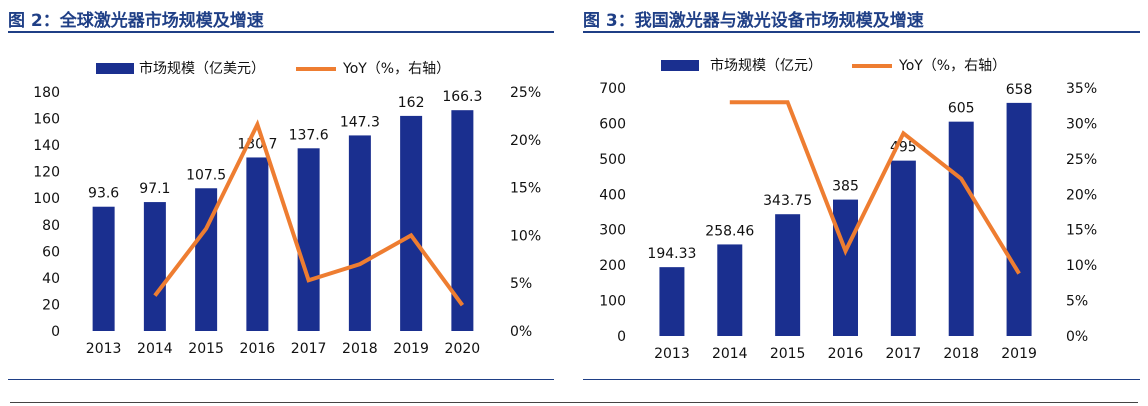  I want to click on bar-value-label: 162, so click(411, 103).